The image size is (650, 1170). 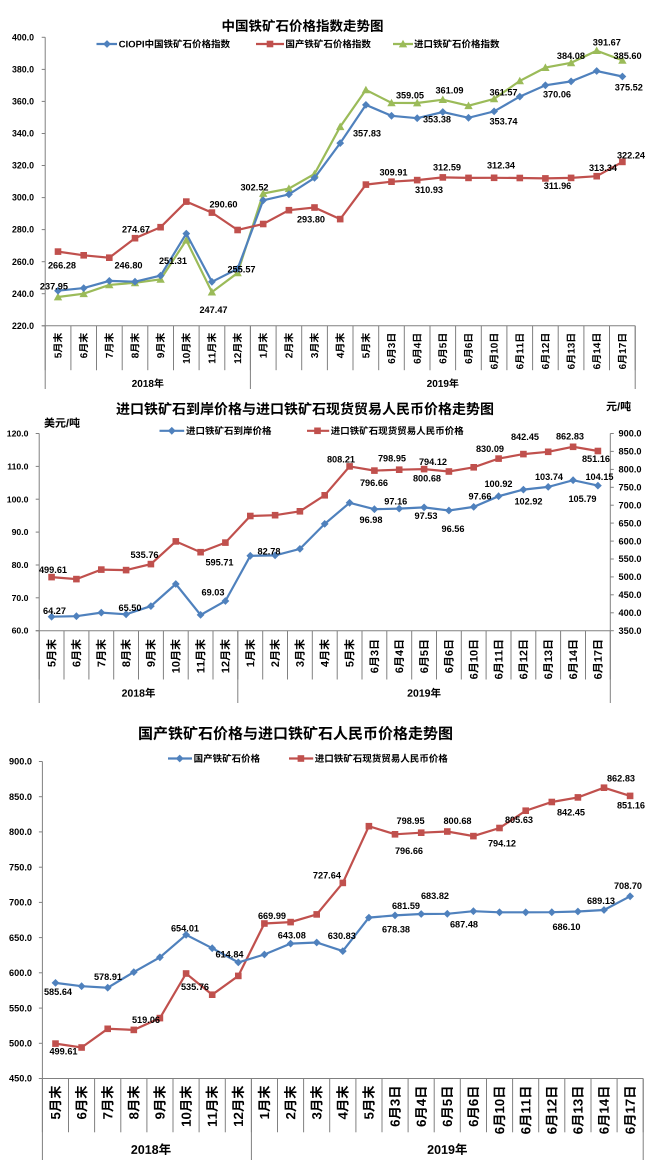 What do you see at coordinates (23, 198) in the screenshot?
I see `svg-text: 300.0` at bounding box center [23, 198].